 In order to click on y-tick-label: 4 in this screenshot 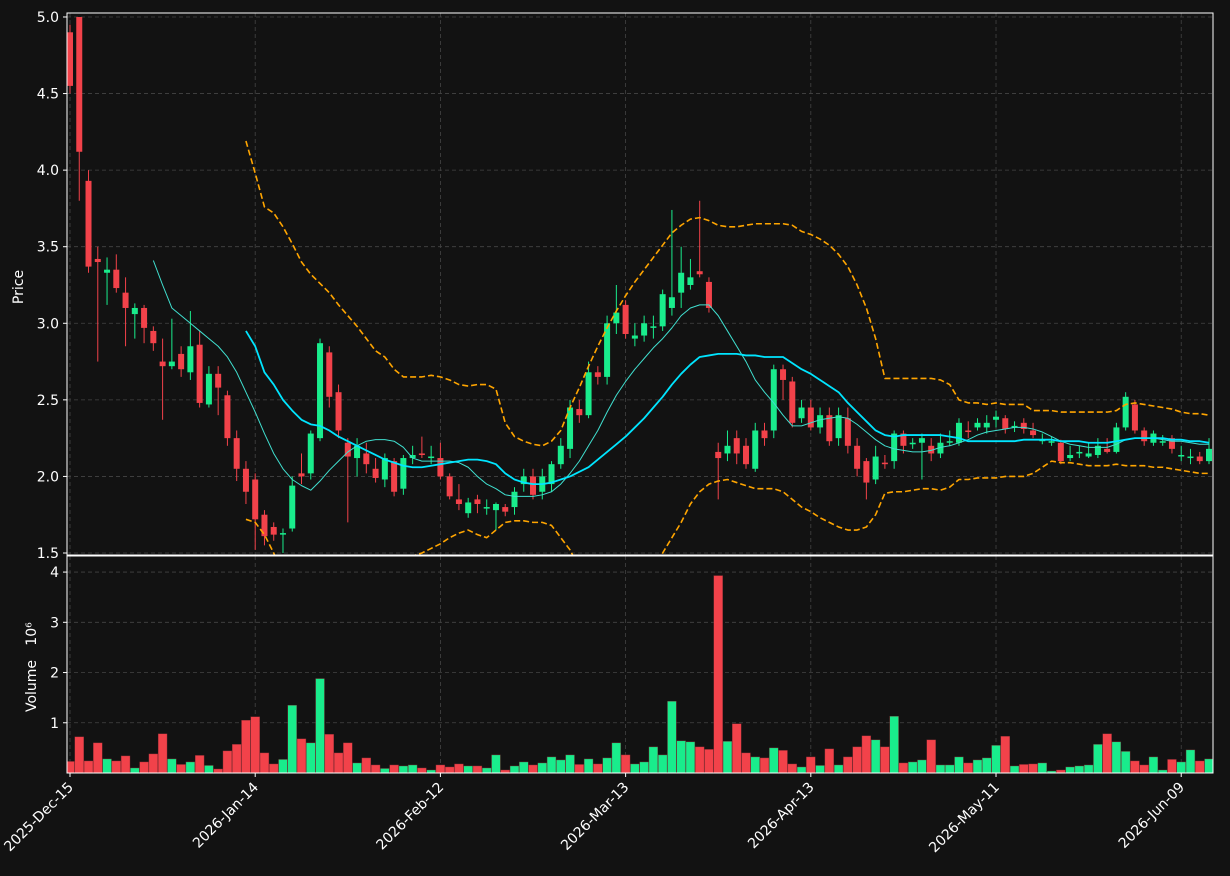, I will do `click(54, 573)`.